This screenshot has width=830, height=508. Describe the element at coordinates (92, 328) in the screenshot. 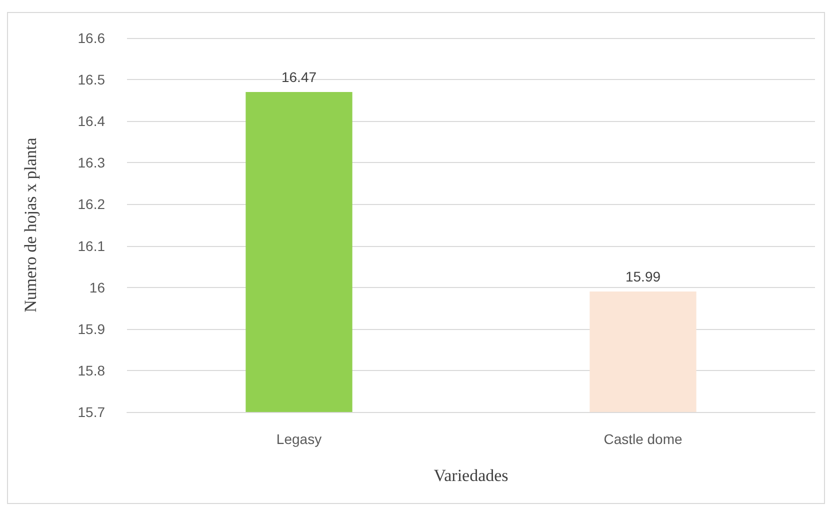

I see `y-tick-label: 15.9` at that location.